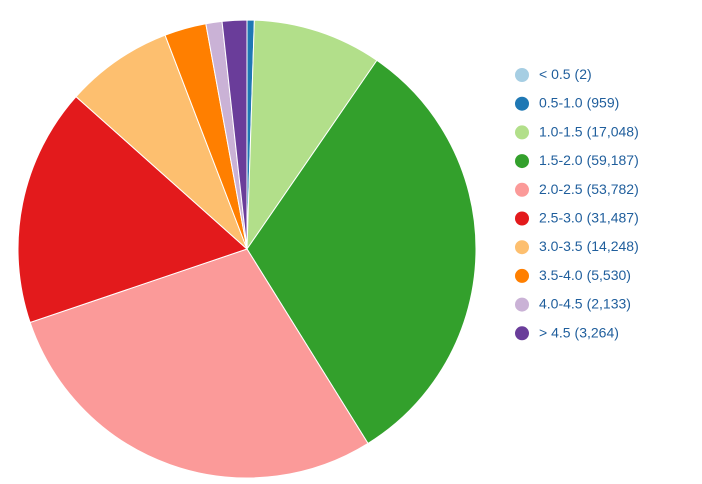 This screenshot has height=484, width=702. Describe the element at coordinates (561, 246) in the screenshot. I see `legend-category: 3.0-3.5` at that location.